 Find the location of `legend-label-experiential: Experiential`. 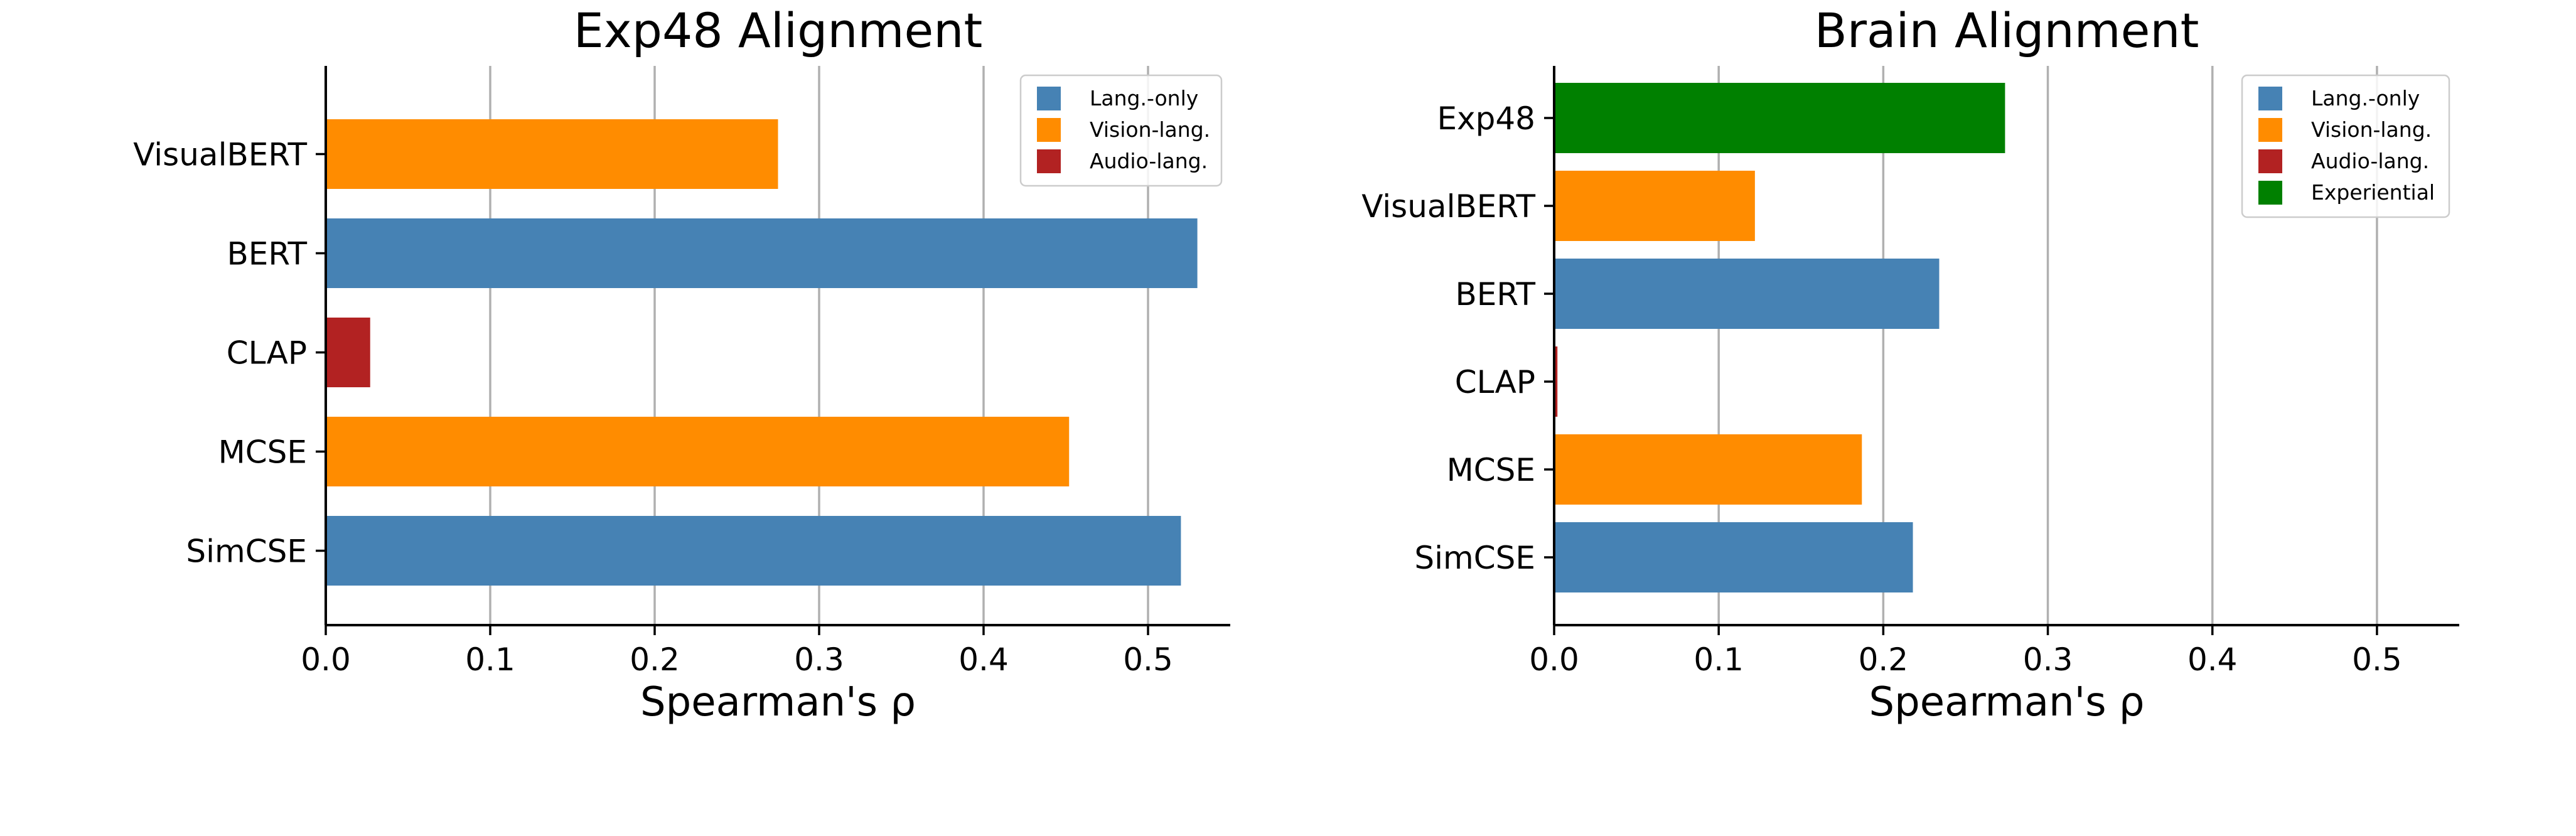

legend-label-experiential: Experiential is located at coordinates (2373, 192).